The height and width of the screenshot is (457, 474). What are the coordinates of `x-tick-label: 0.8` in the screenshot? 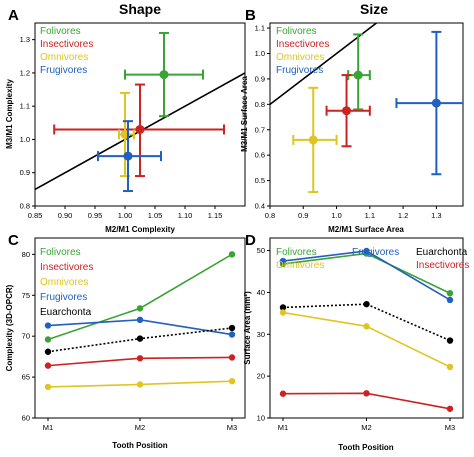 It's located at (270, 215).